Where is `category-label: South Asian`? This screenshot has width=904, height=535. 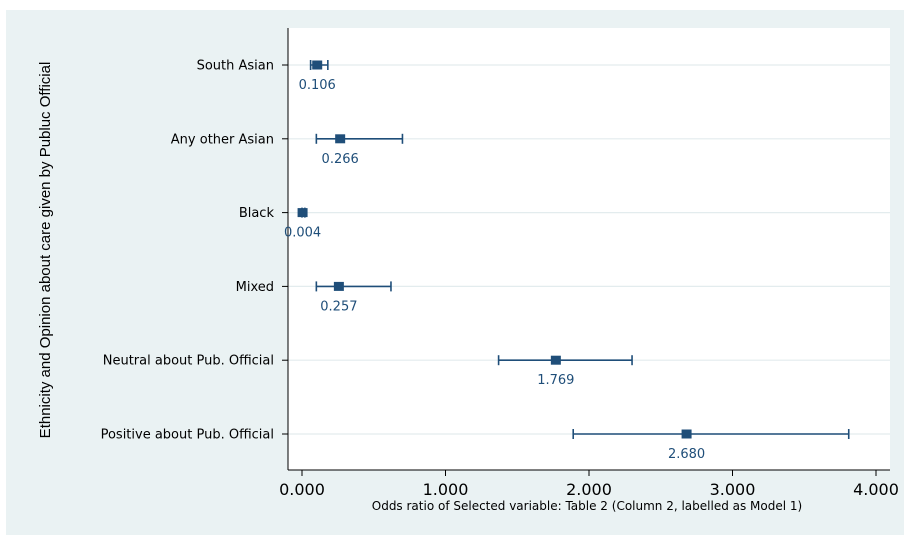
category-label: South Asian is located at coordinates (235, 66).